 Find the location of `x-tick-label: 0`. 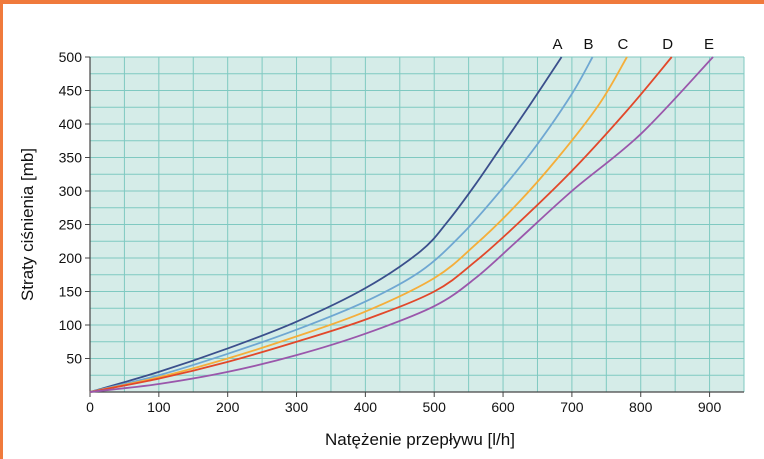

x-tick-label: 0 is located at coordinates (90, 407).